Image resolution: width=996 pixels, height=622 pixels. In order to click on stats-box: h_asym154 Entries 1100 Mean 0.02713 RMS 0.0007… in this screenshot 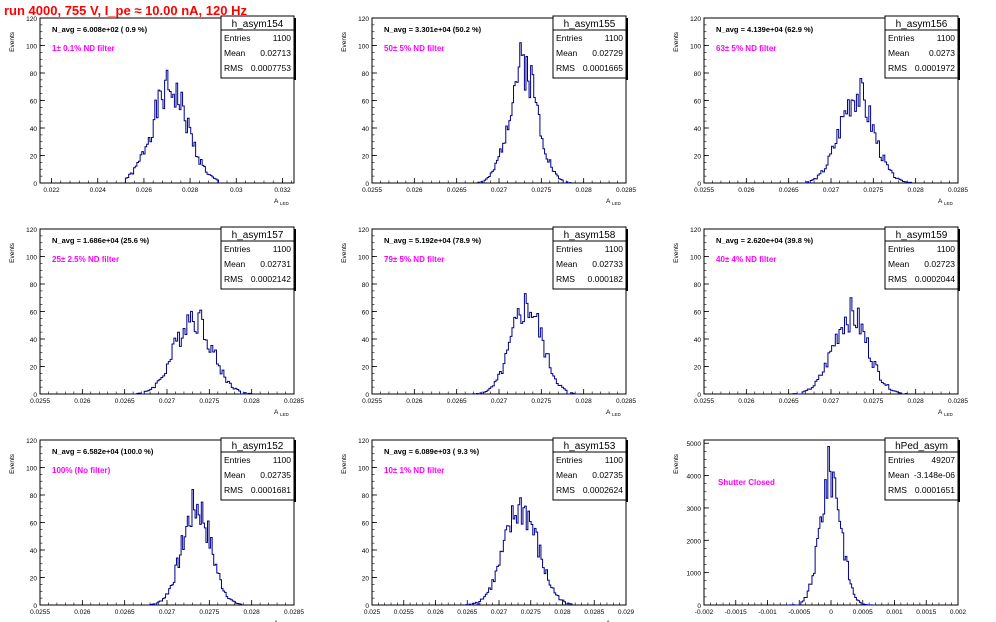, I will do `click(258, 47)`.